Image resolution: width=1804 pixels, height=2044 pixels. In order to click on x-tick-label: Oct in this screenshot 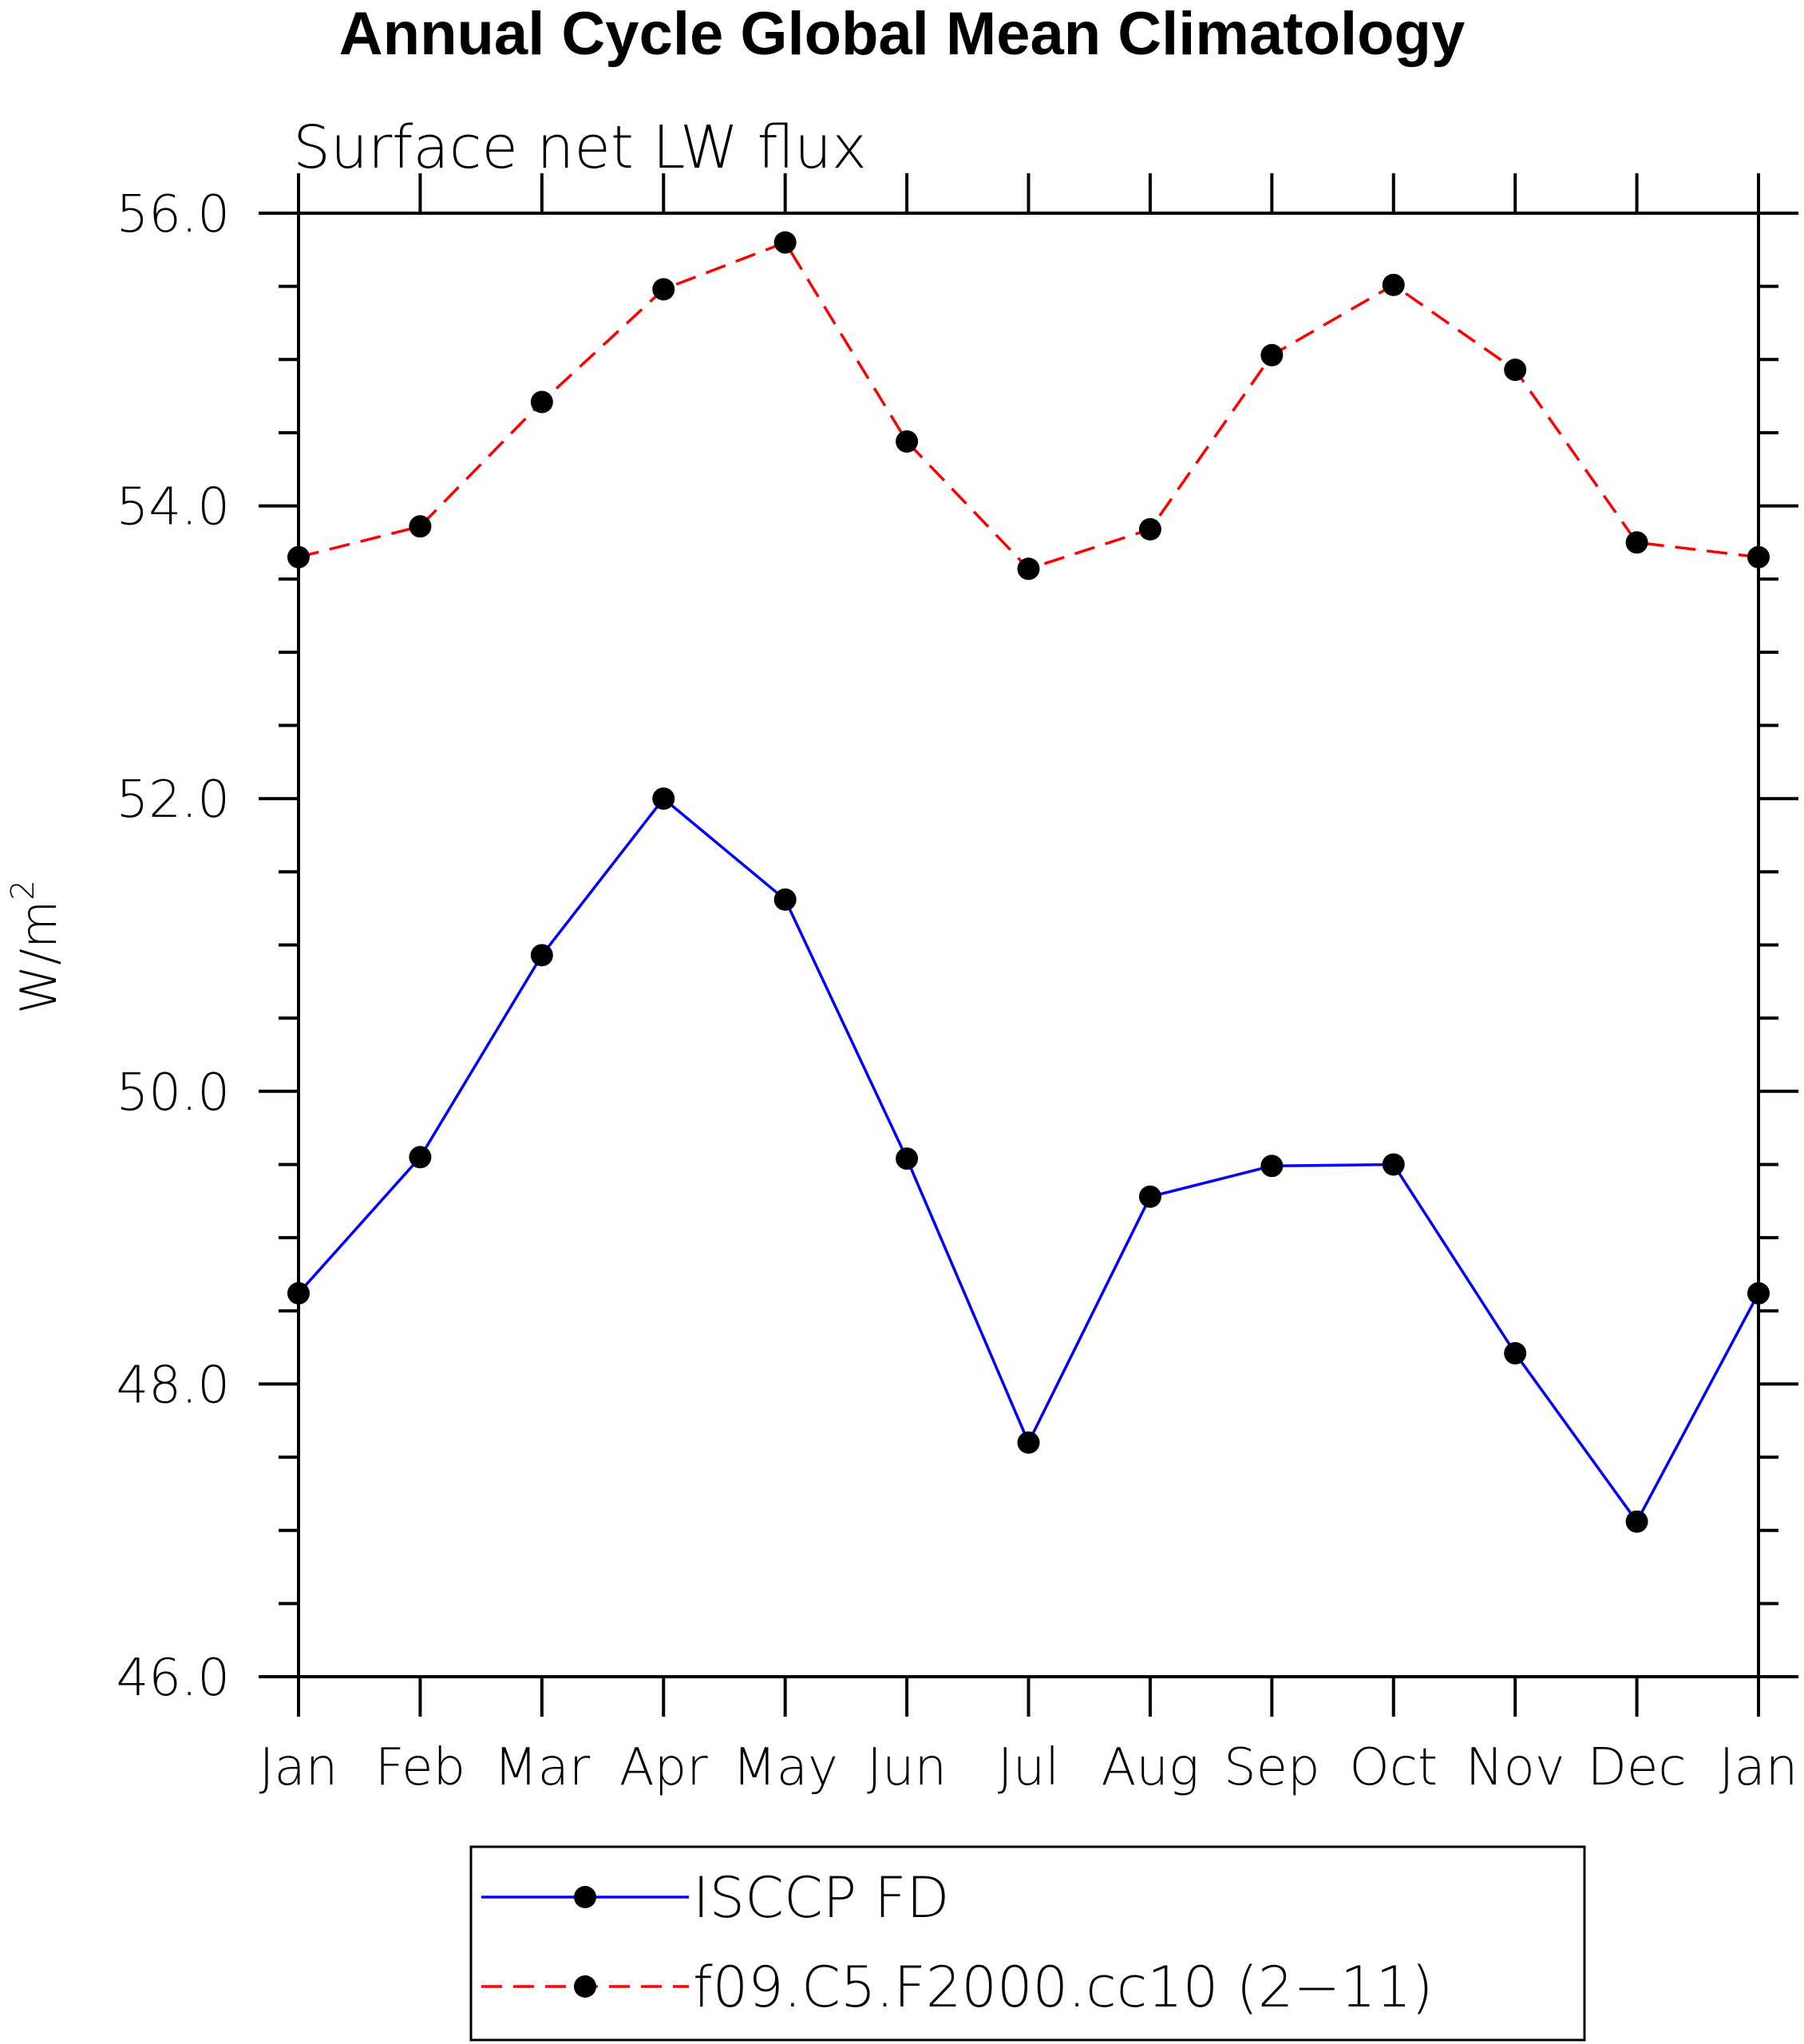, I will do `click(1393, 1767)`.